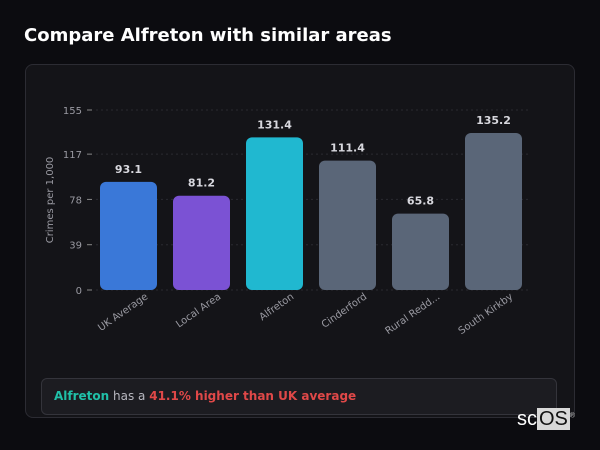  I want to click on summary-connector: has a, so click(129, 396).